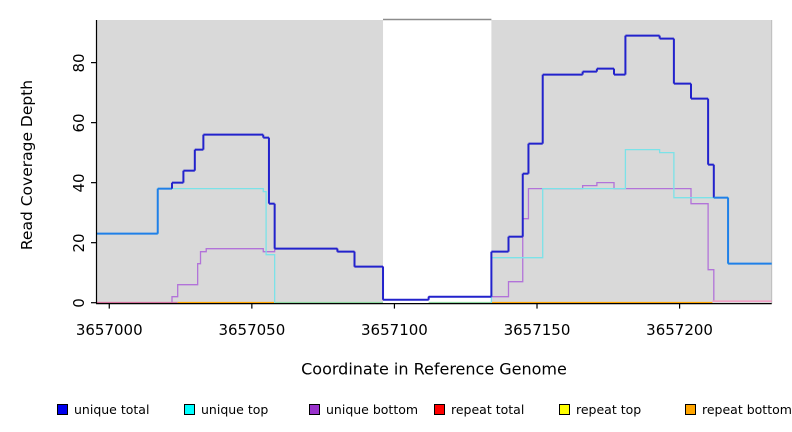 This screenshot has height=432, width=792. I want to click on x-tick-label: 3657200, so click(679, 330).